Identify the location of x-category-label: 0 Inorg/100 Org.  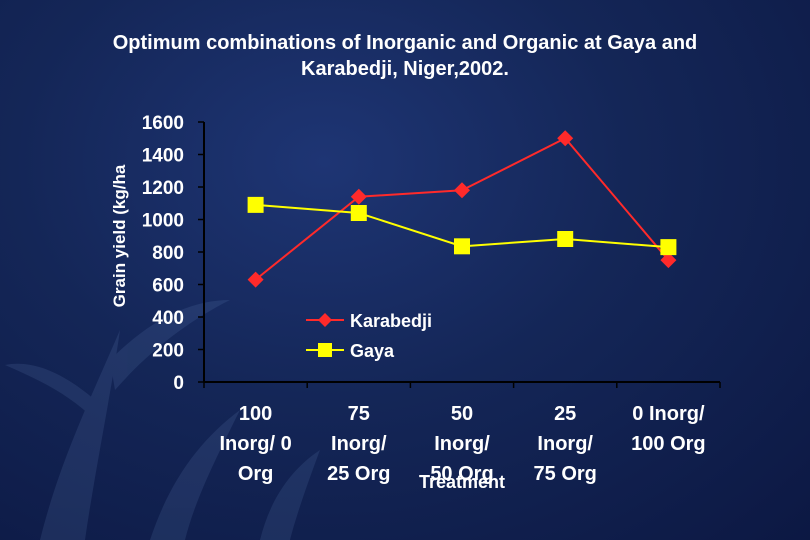
(668, 429).